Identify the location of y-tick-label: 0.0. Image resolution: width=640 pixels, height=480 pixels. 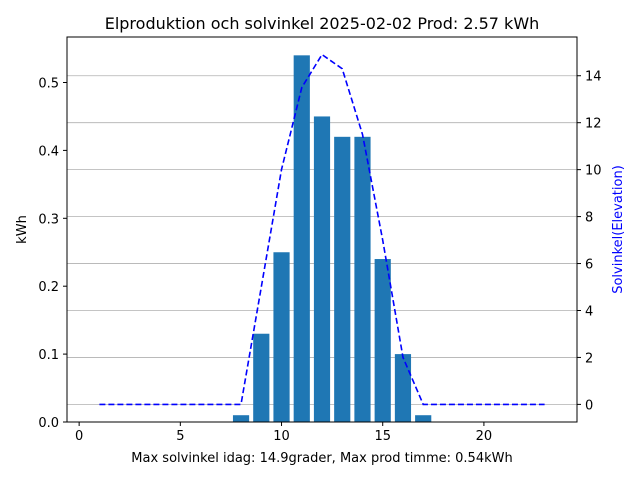
(48, 423).